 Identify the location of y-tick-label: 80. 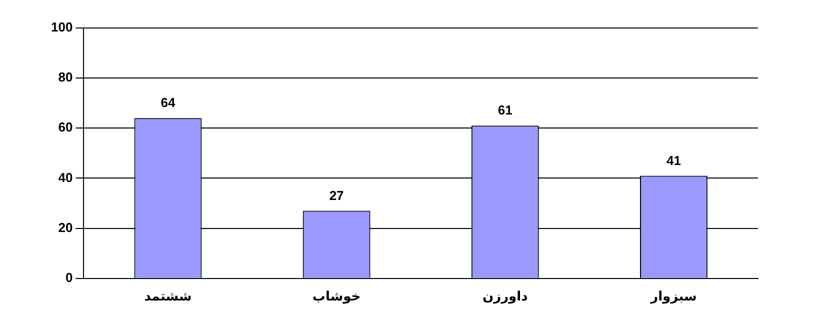
(65, 77).